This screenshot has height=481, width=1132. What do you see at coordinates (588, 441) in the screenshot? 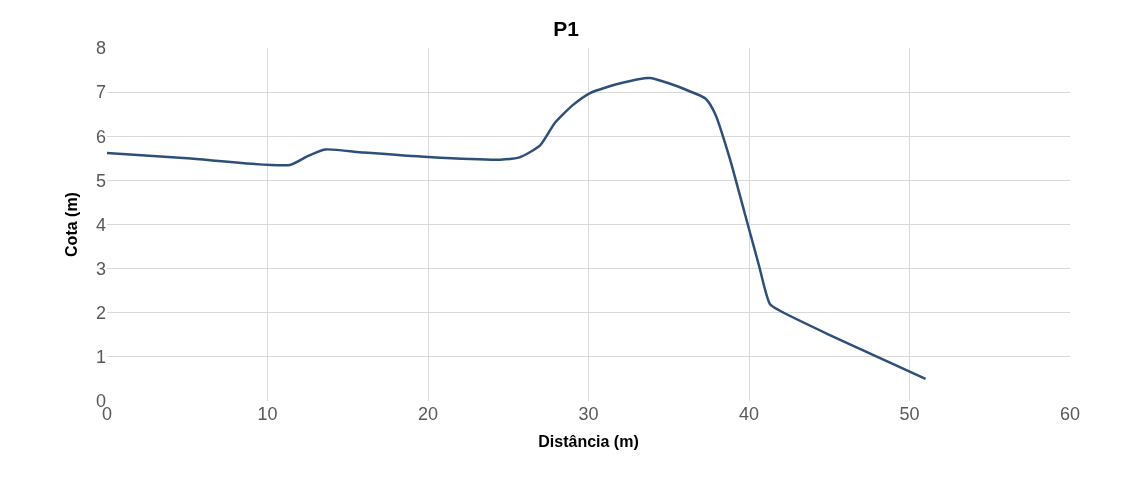
I see `x-axis-title: Distância (m)` at bounding box center [588, 441].